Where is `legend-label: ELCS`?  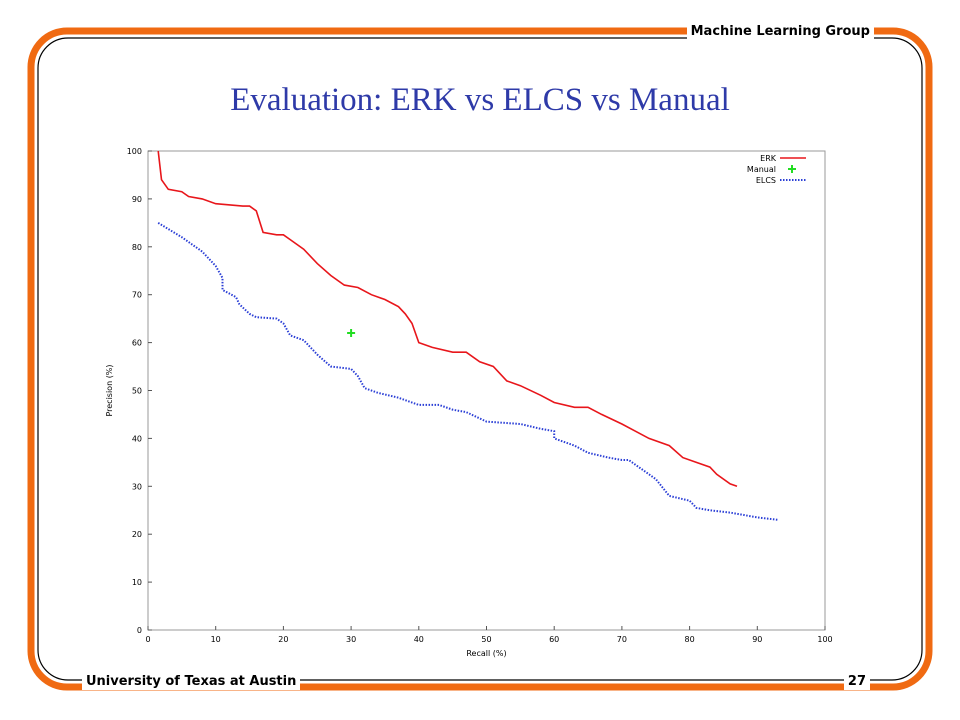 legend-label: ELCS is located at coordinates (766, 180).